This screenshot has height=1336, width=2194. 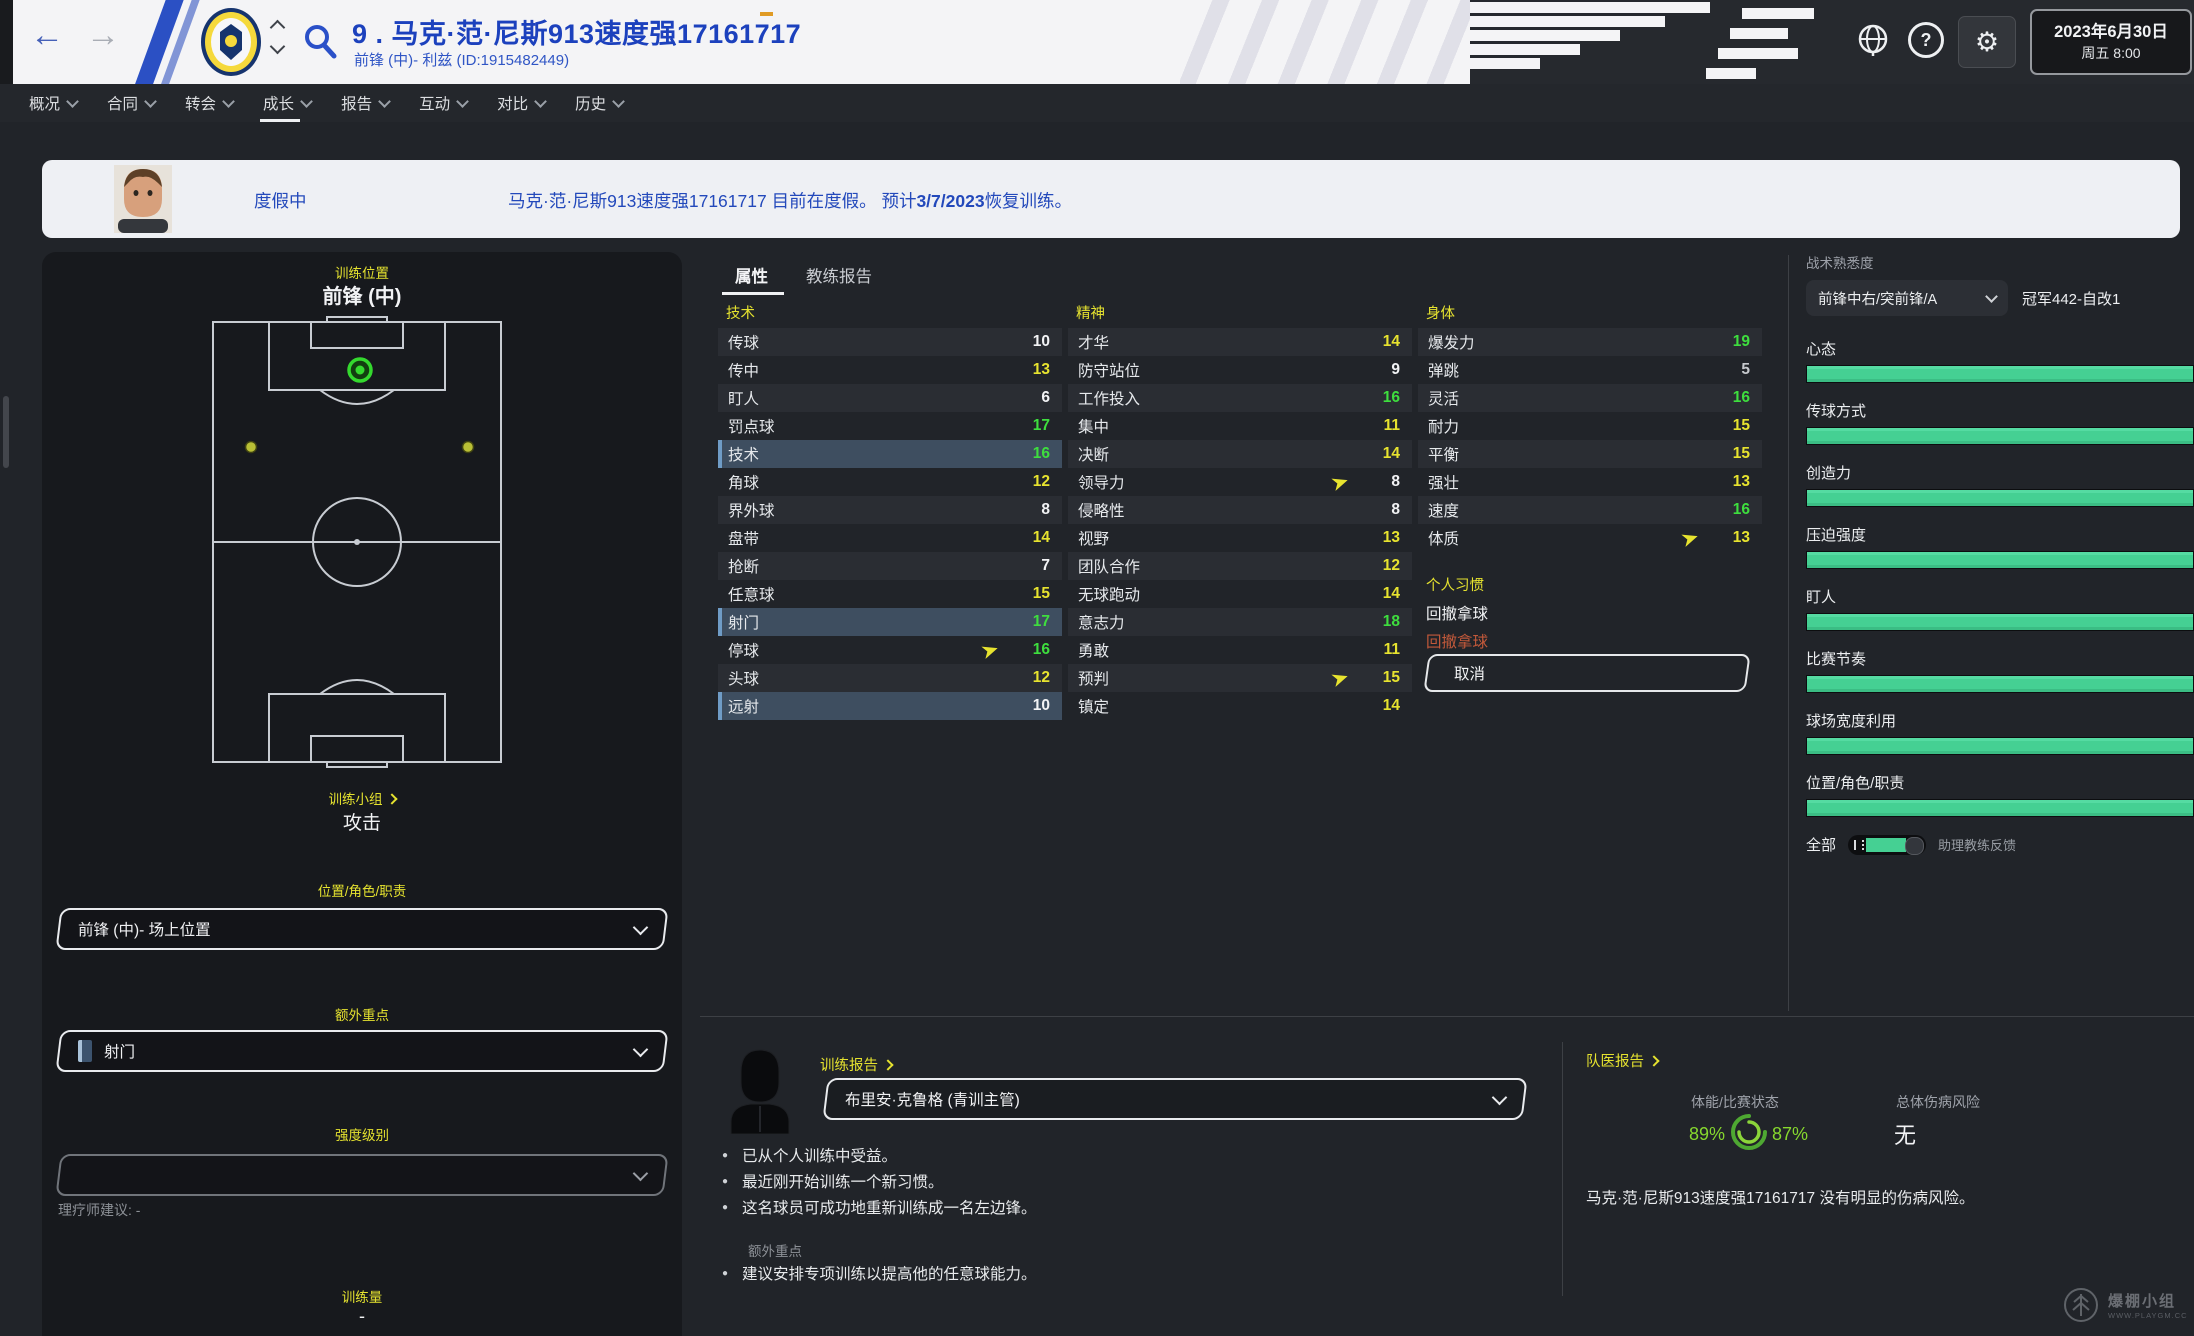 I want to click on familiarity-overall-slider, so click(x=1887, y=844).